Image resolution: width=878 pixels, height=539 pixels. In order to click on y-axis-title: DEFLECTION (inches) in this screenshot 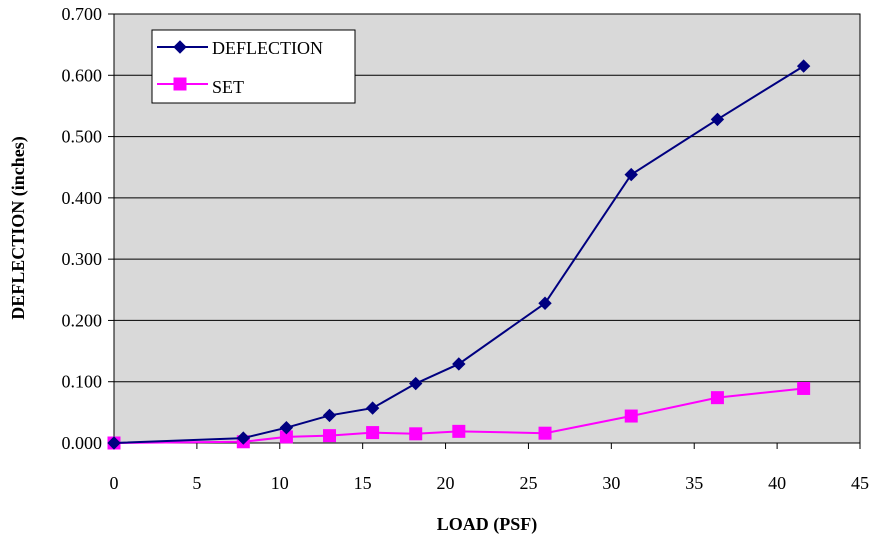, I will do `click(18, 228)`.